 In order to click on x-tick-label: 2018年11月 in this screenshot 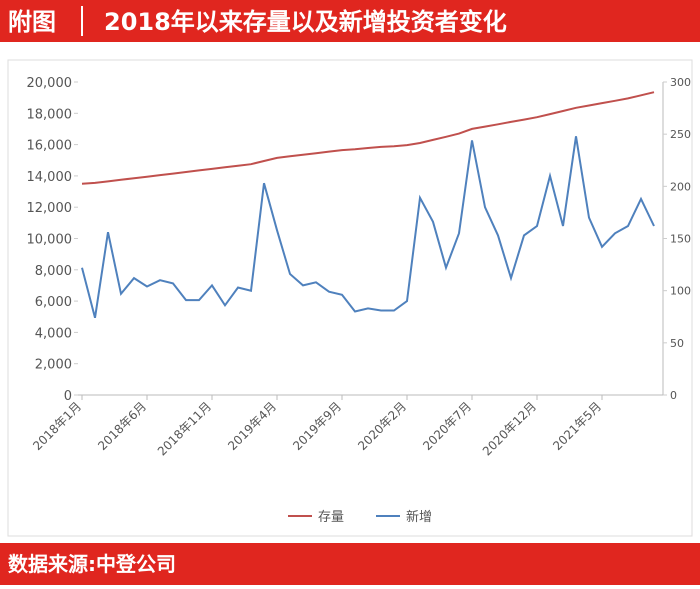, I will do `click(184, 428)`.